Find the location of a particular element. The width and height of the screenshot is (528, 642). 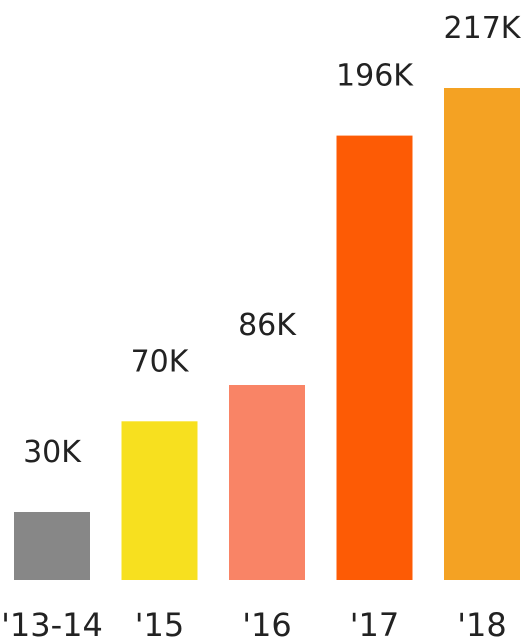

x-axis-tick-labels: '13-14 '15 '16 '17 '18 is located at coordinates (254, 624).